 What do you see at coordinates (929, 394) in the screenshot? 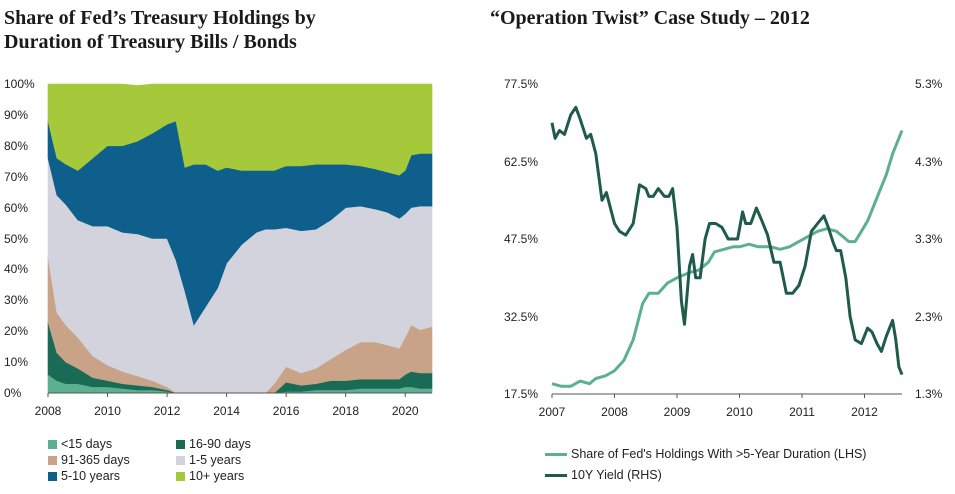
I see `right-y-right-tick-label: 1.3%` at bounding box center [929, 394].